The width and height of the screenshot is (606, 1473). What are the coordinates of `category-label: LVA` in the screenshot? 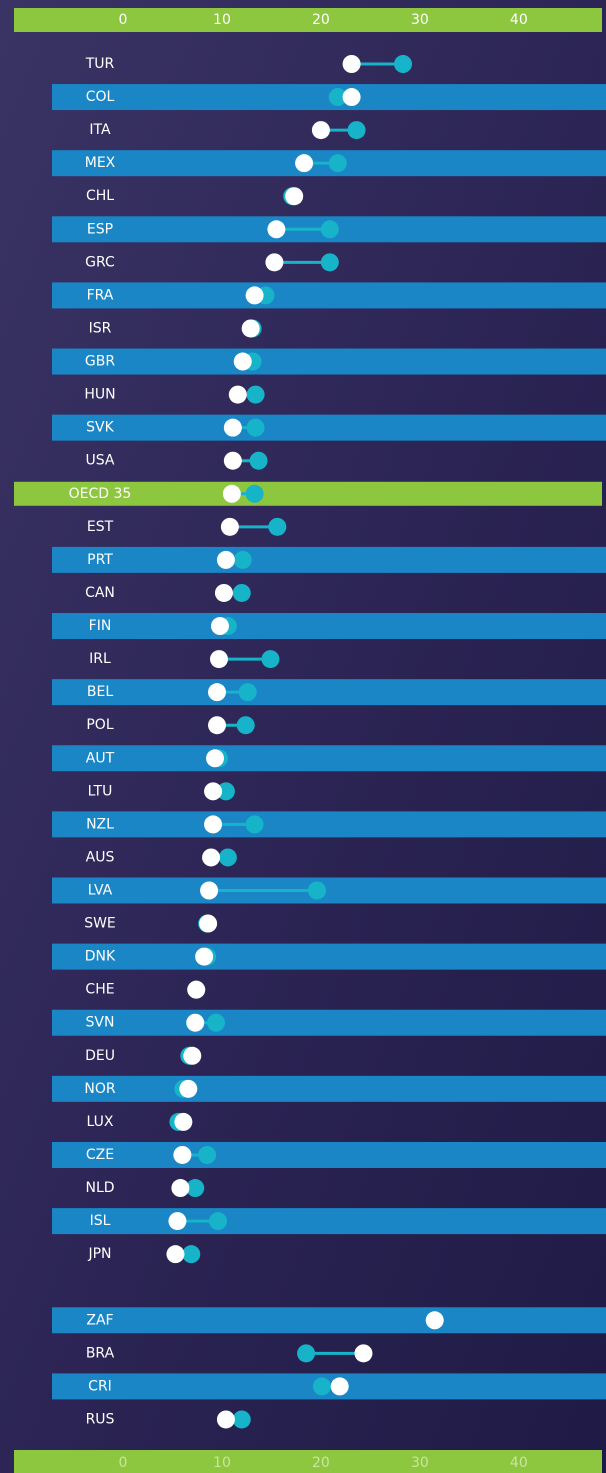 It's located at (100, 891).